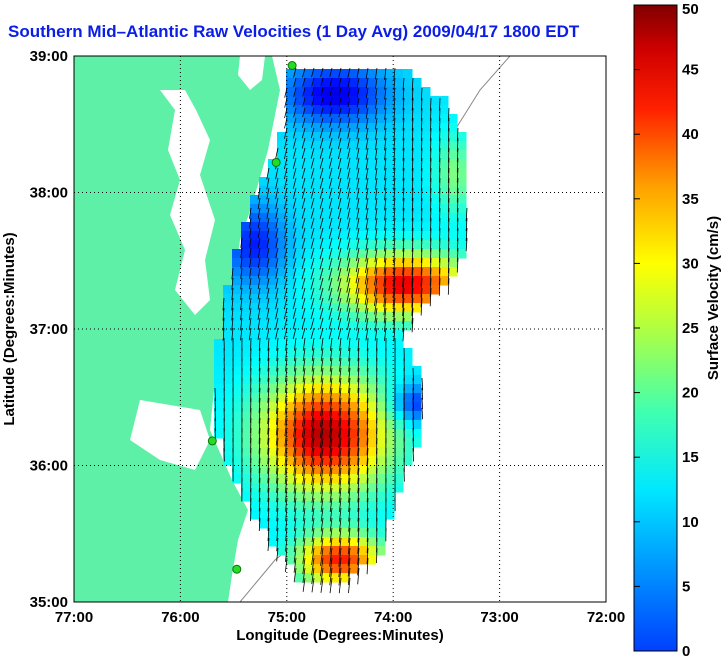 The width and height of the screenshot is (724, 659). I want to click on radar-stations, so click(252, 317).